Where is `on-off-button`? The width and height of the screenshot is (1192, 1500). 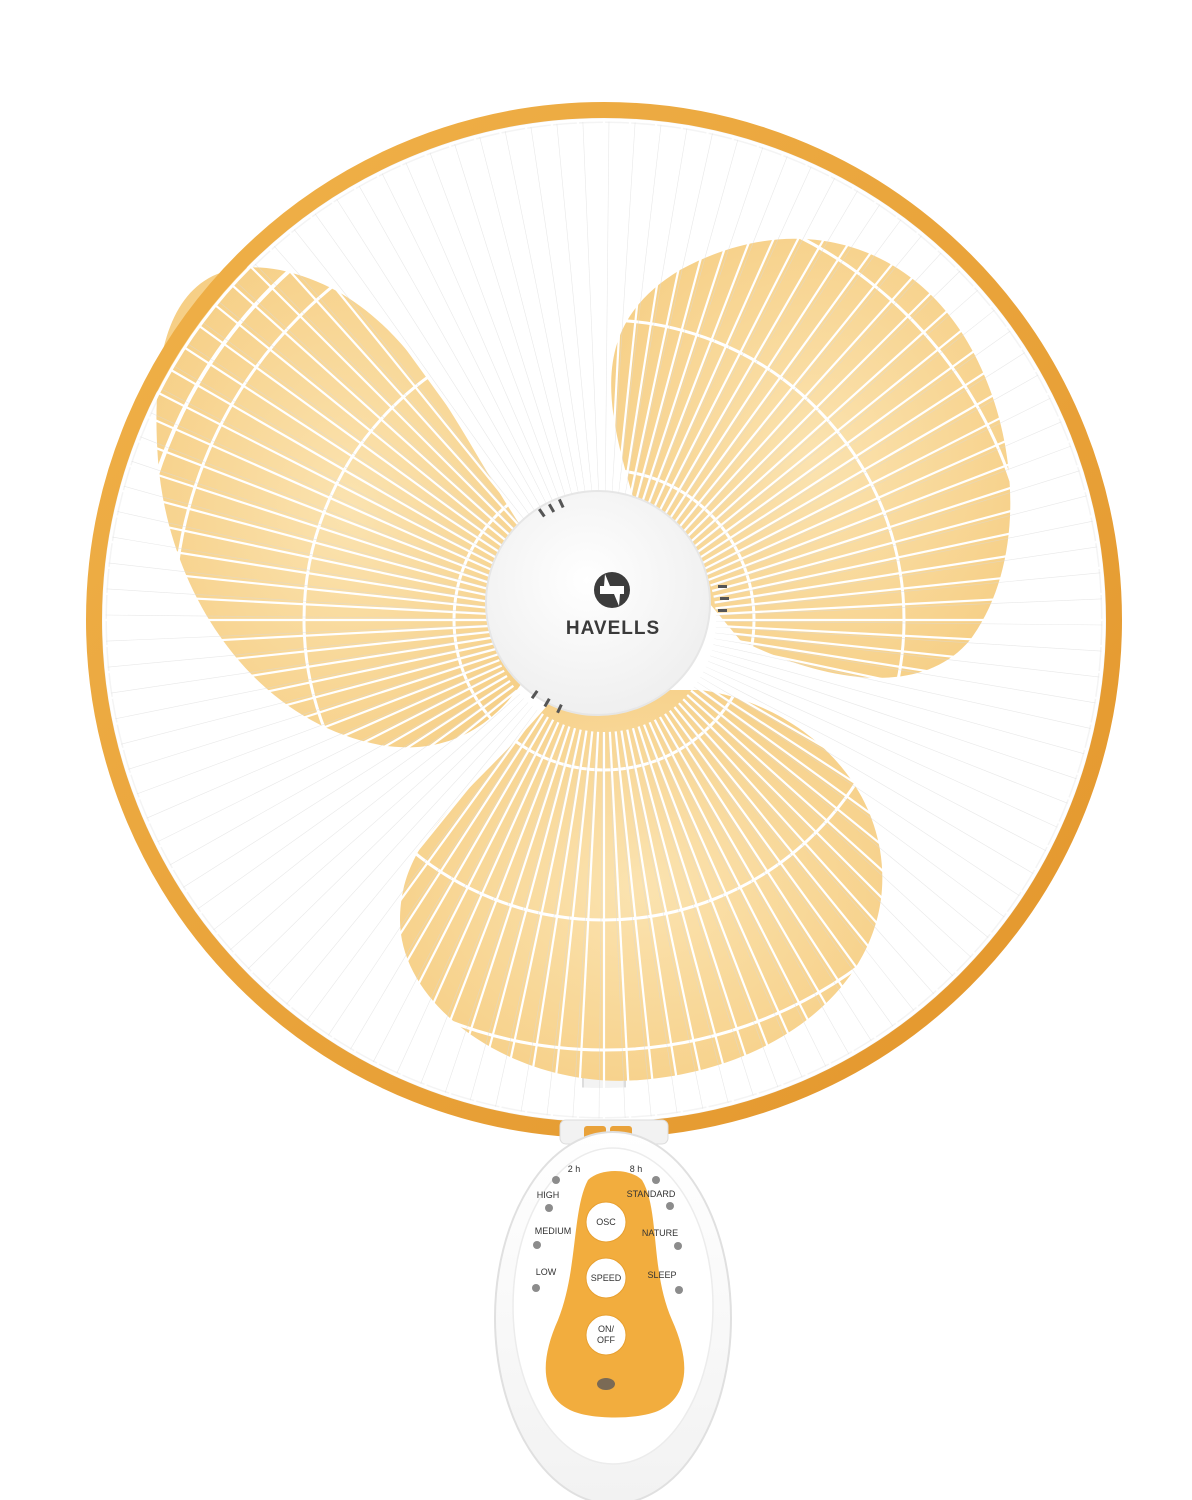
on-off-button is located at coordinates (606, 1335).